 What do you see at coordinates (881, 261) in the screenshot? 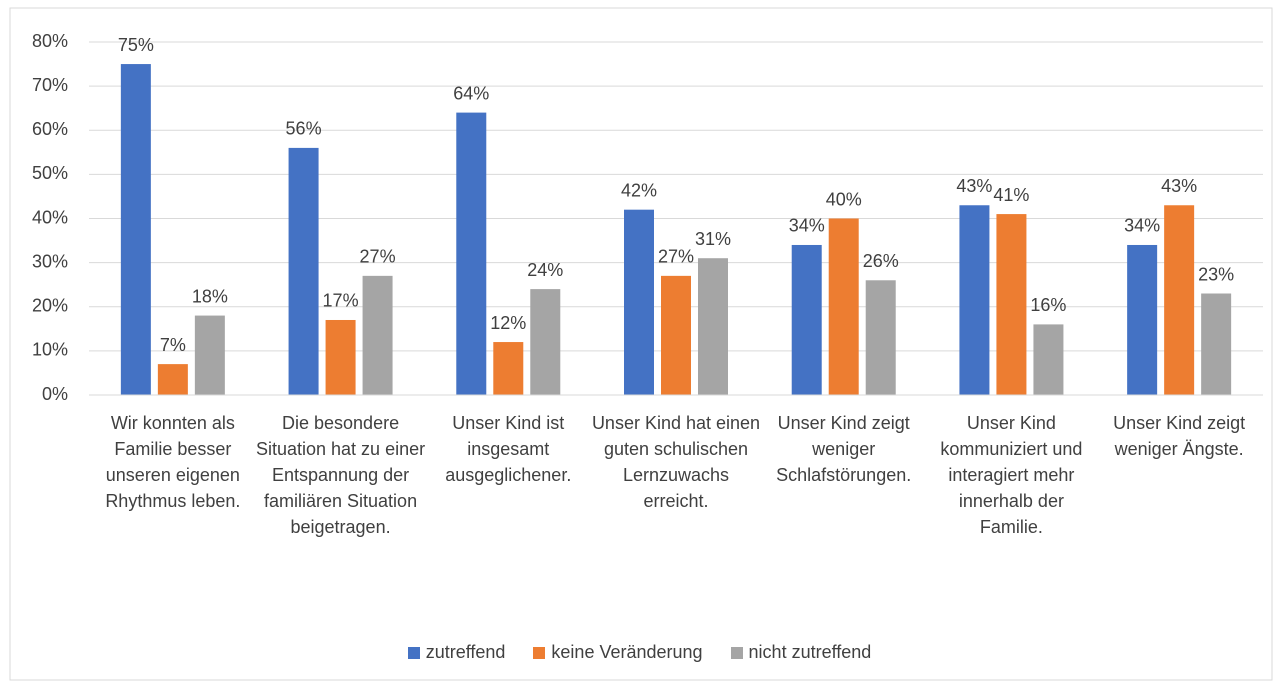
I see `data-label: 26%` at bounding box center [881, 261].